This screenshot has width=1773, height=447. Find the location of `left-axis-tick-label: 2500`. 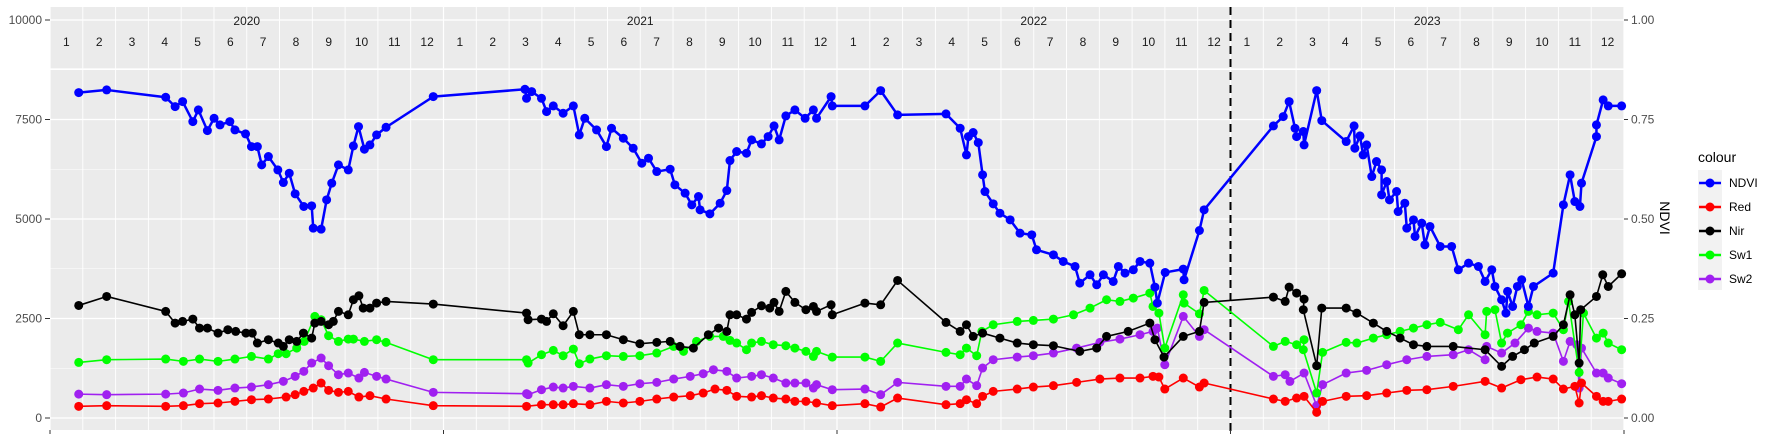

left-axis-tick-label: 2500 is located at coordinates (28, 319).